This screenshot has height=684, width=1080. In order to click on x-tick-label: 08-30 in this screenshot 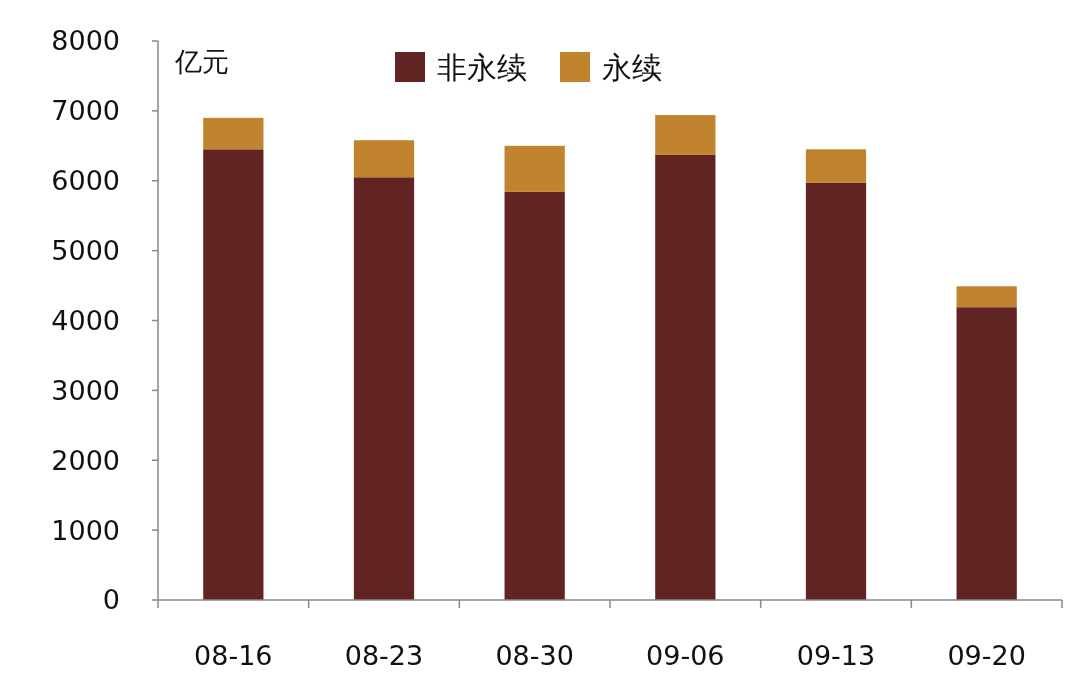, I will do `click(534, 656)`.